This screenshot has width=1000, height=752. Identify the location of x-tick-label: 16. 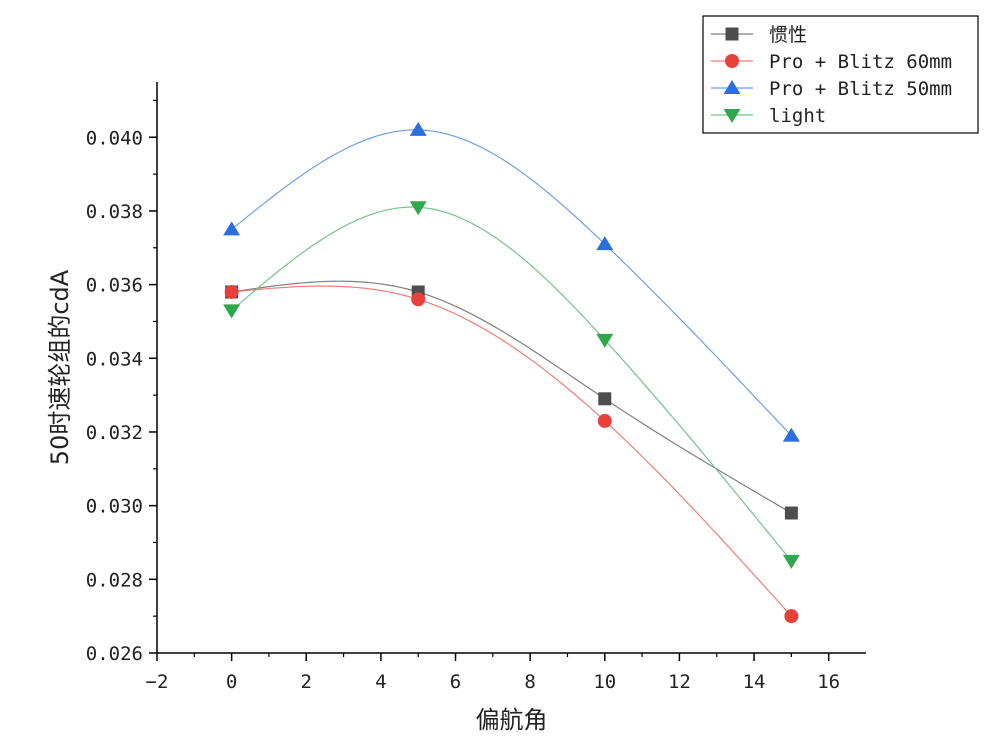
(828, 682).